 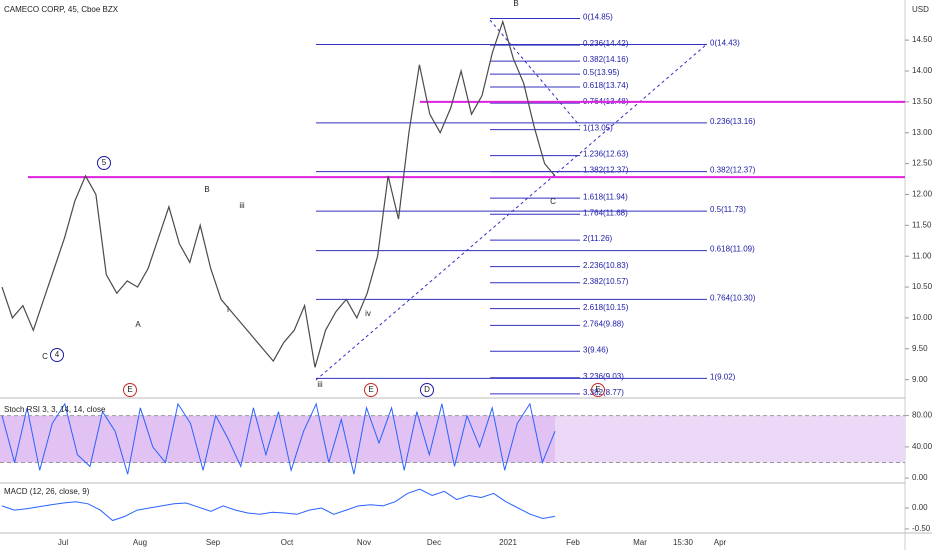 I want to click on fib-label: 0.236(14.42), so click(x=606, y=43).